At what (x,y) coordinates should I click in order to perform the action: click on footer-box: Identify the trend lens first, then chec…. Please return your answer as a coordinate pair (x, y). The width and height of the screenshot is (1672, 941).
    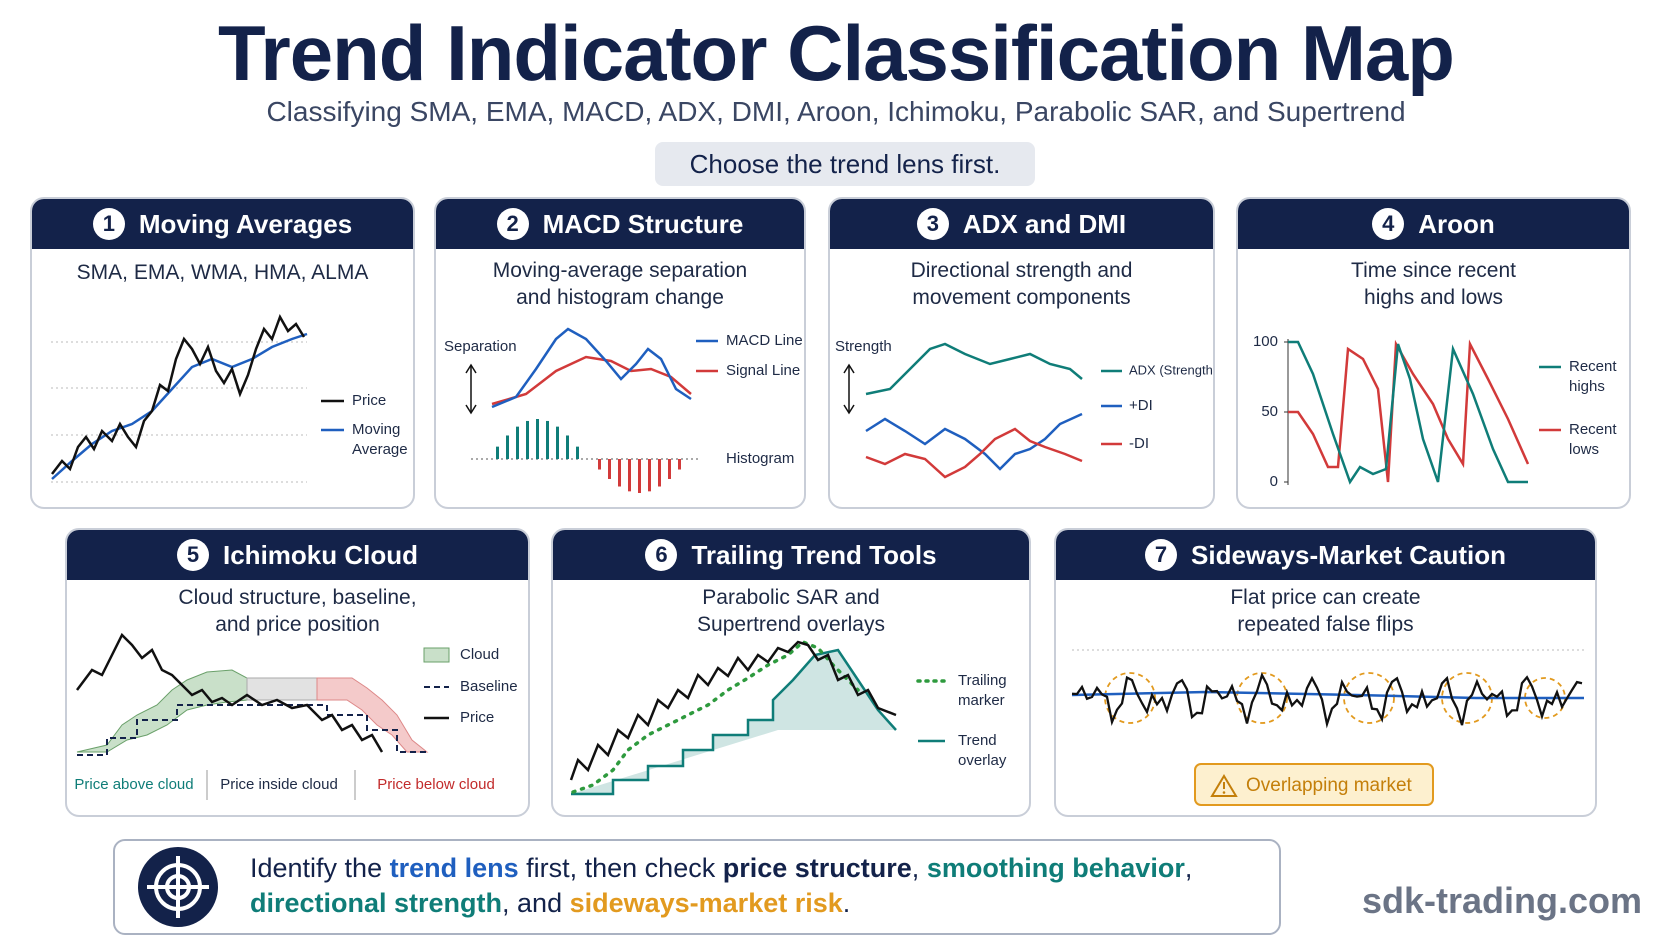
    Looking at the image, I should click on (697, 887).